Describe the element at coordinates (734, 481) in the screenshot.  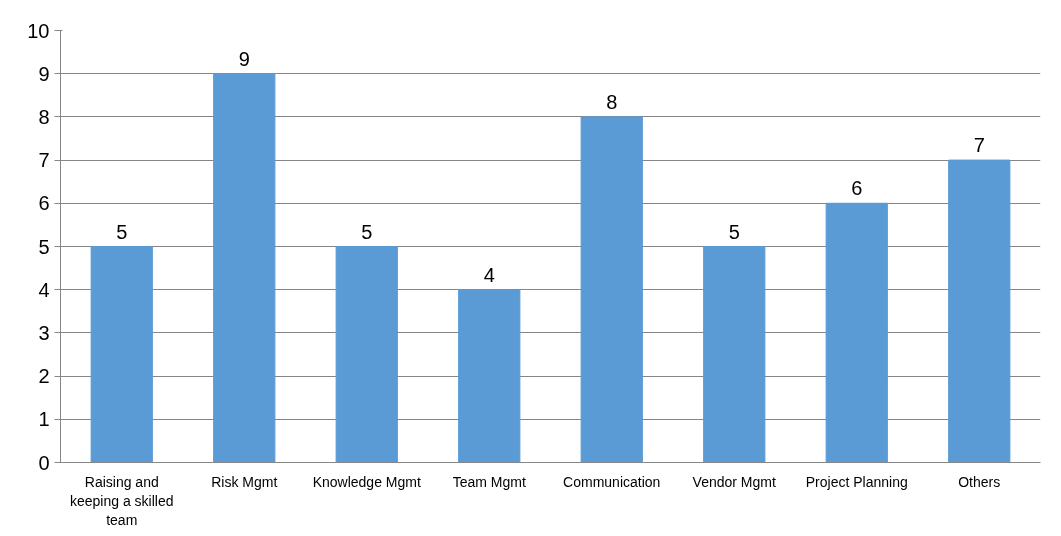
I see `x-tick-label: Vendor Mgmt` at that location.